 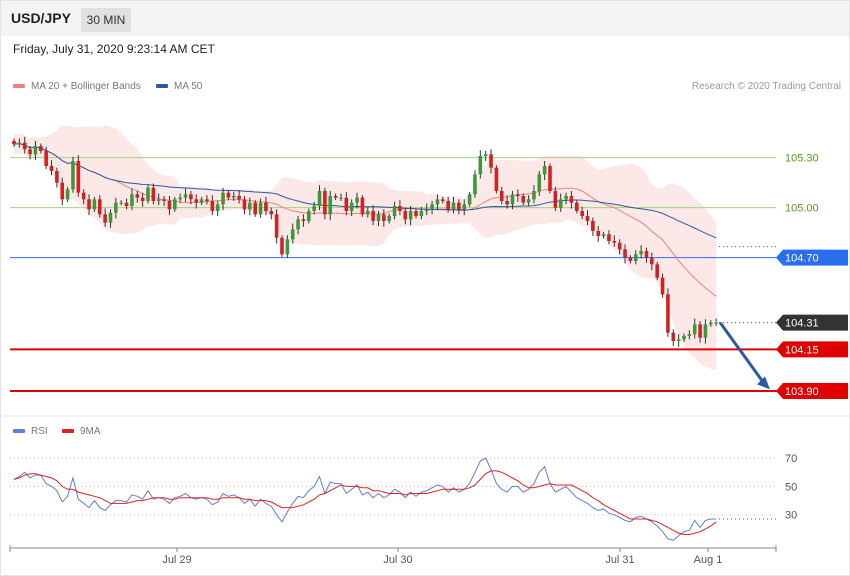 What do you see at coordinates (812, 322) in the screenshot?
I see `level-tag-104.31` at bounding box center [812, 322].